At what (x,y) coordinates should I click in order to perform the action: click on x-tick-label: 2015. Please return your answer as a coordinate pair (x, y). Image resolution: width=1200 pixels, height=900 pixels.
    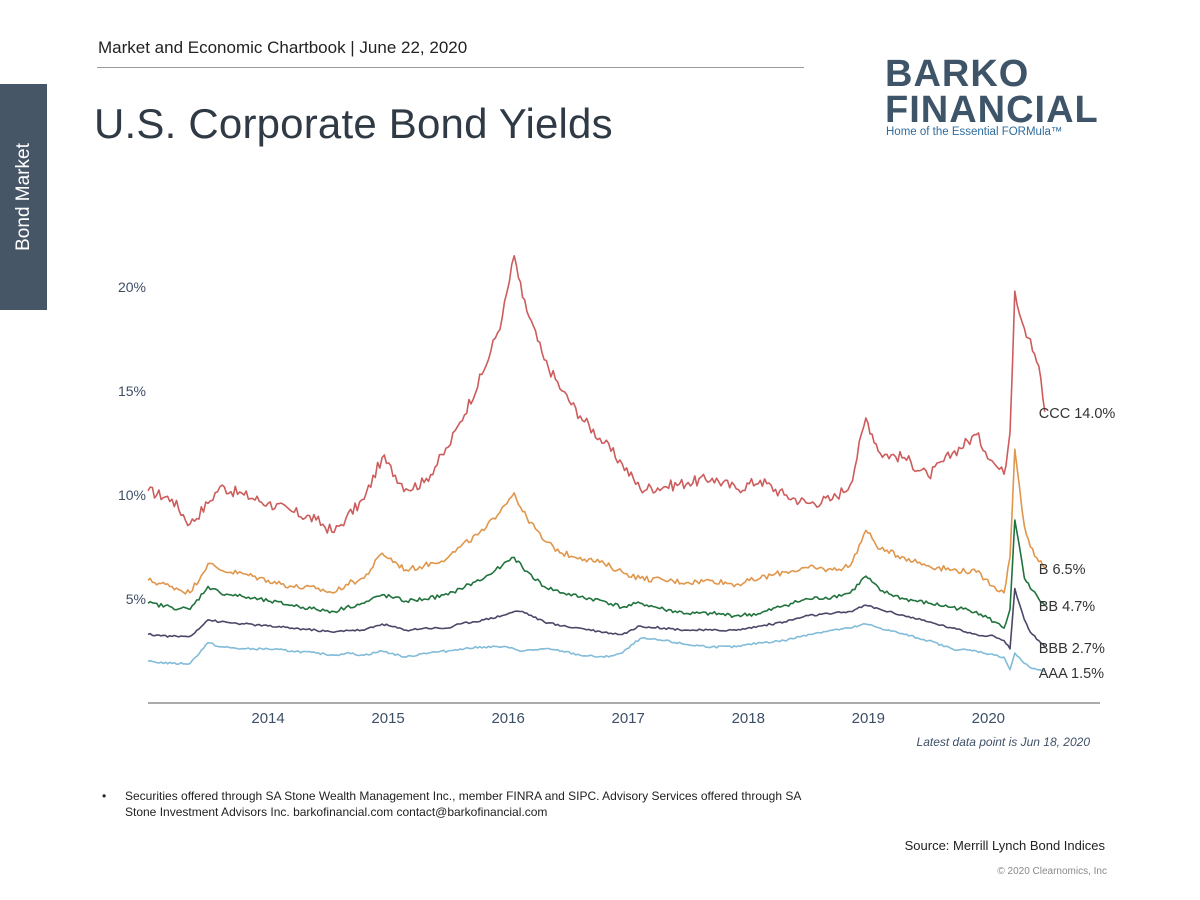
    Looking at the image, I should click on (387, 718).